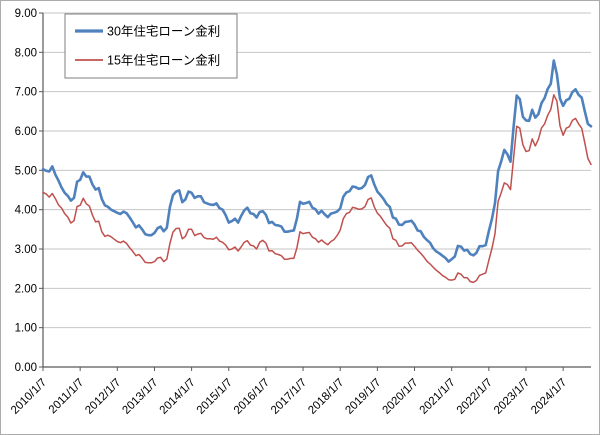 Image resolution: width=600 pixels, height=435 pixels. What do you see at coordinates (289, 397) in the screenshot?
I see `x-axis-tick-label: 2017/1/7` at bounding box center [289, 397].